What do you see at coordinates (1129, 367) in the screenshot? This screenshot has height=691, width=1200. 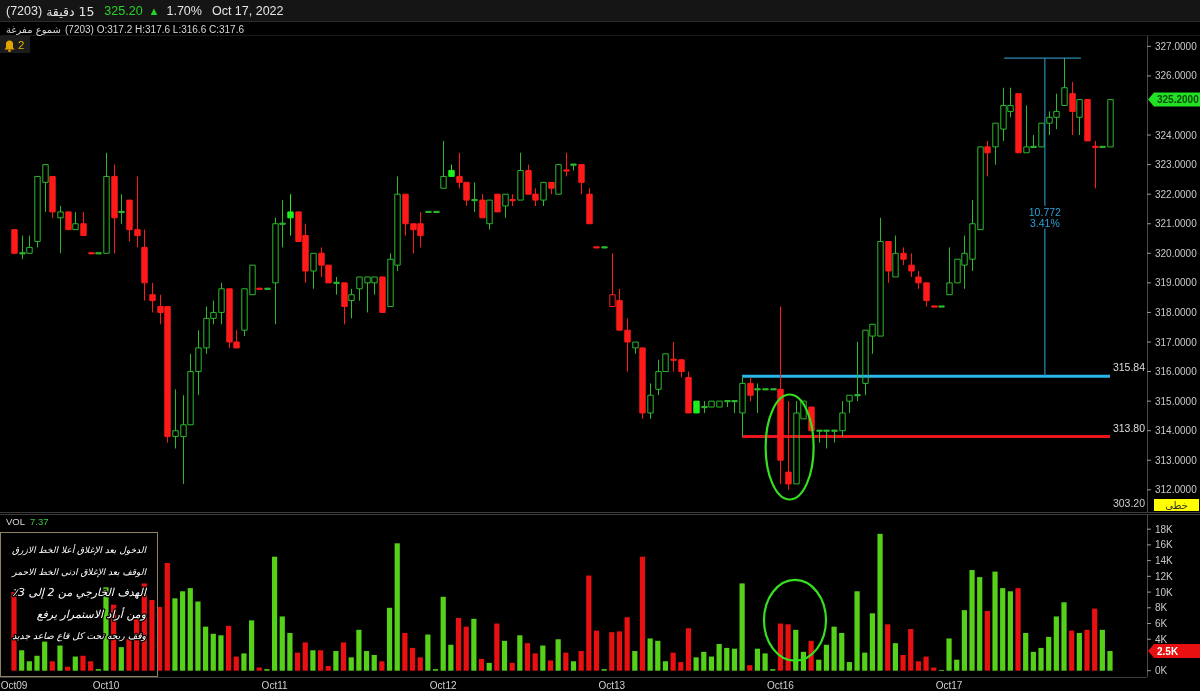 I see `data-label: 315.84` at bounding box center [1129, 367].